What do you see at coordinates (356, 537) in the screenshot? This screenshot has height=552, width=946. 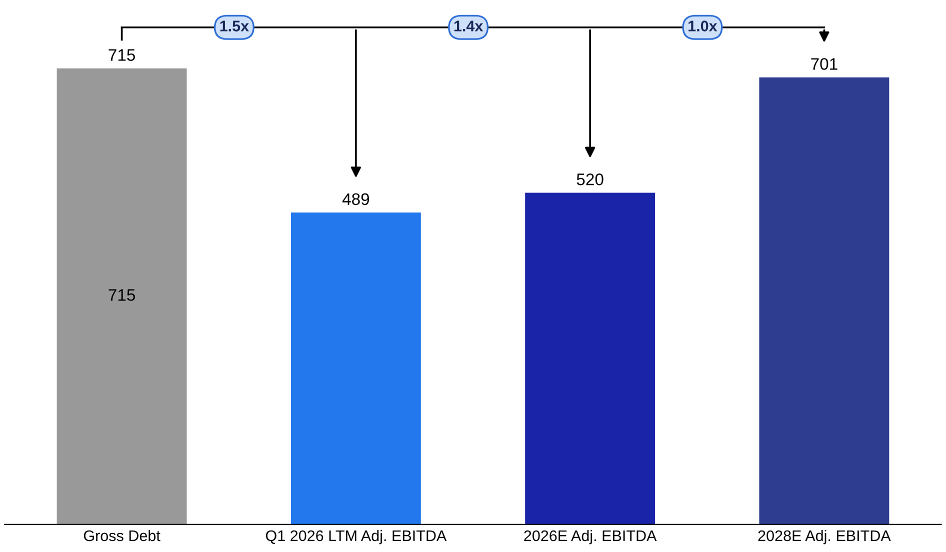 I see `x-tick-label: Q1 2026 LTM Adj. EBITDA` at bounding box center [356, 537].